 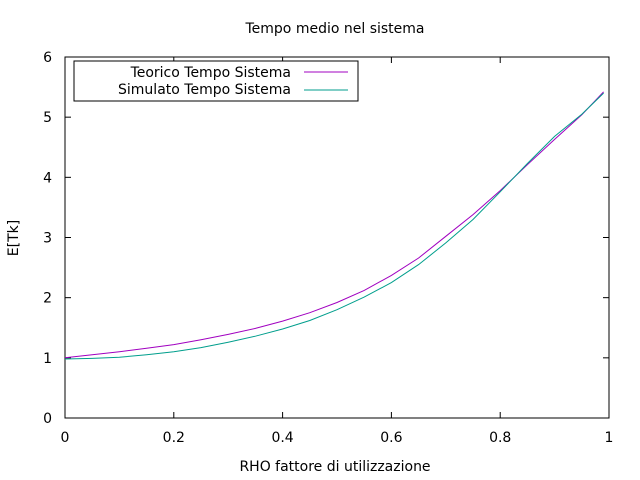 What do you see at coordinates (65, 438) in the screenshot?
I see `x-tick-label: 0` at bounding box center [65, 438].